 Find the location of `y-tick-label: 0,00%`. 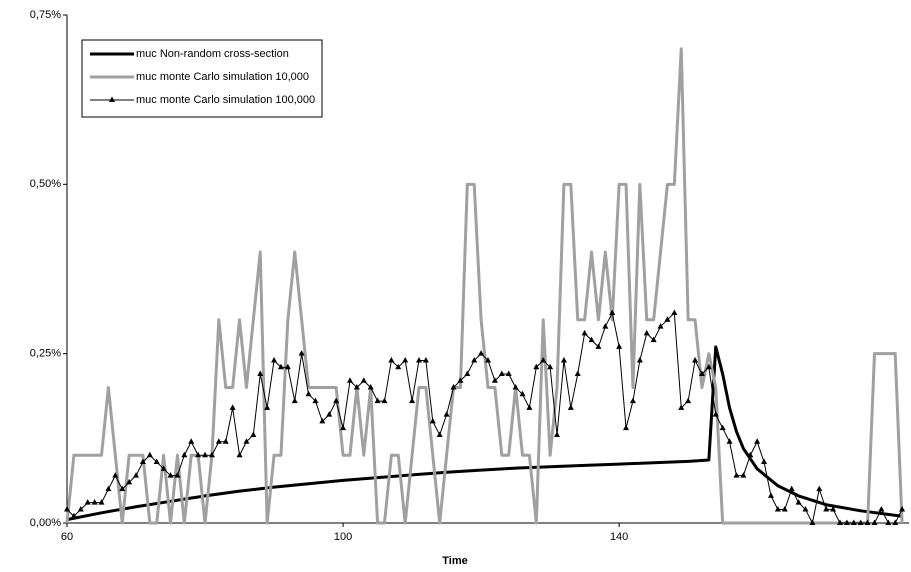

y-tick-label: 0,00% is located at coordinates (45, 523).